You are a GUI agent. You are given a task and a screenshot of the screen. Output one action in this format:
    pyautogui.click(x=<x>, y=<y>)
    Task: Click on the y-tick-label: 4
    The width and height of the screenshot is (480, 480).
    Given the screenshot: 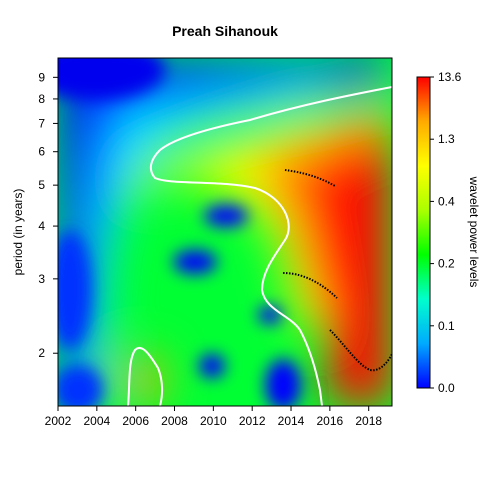 What is the action you would take?
    pyautogui.click(x=41, y=226)
    